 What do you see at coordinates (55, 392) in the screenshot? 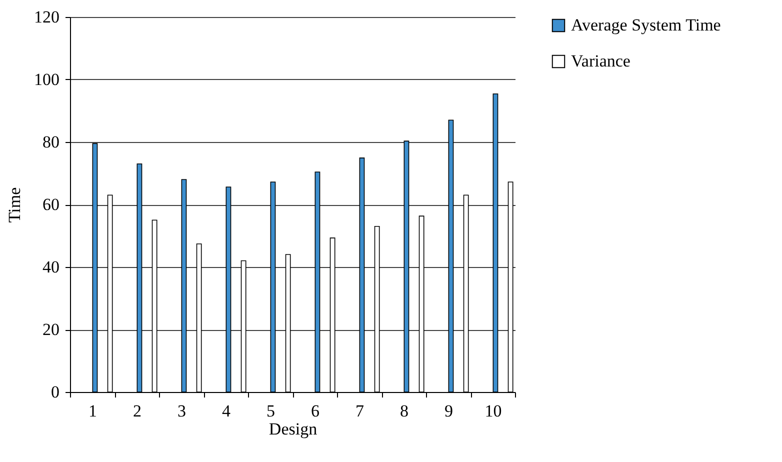
I see `y-tick-label: 0` at bounding box center [55, 392].